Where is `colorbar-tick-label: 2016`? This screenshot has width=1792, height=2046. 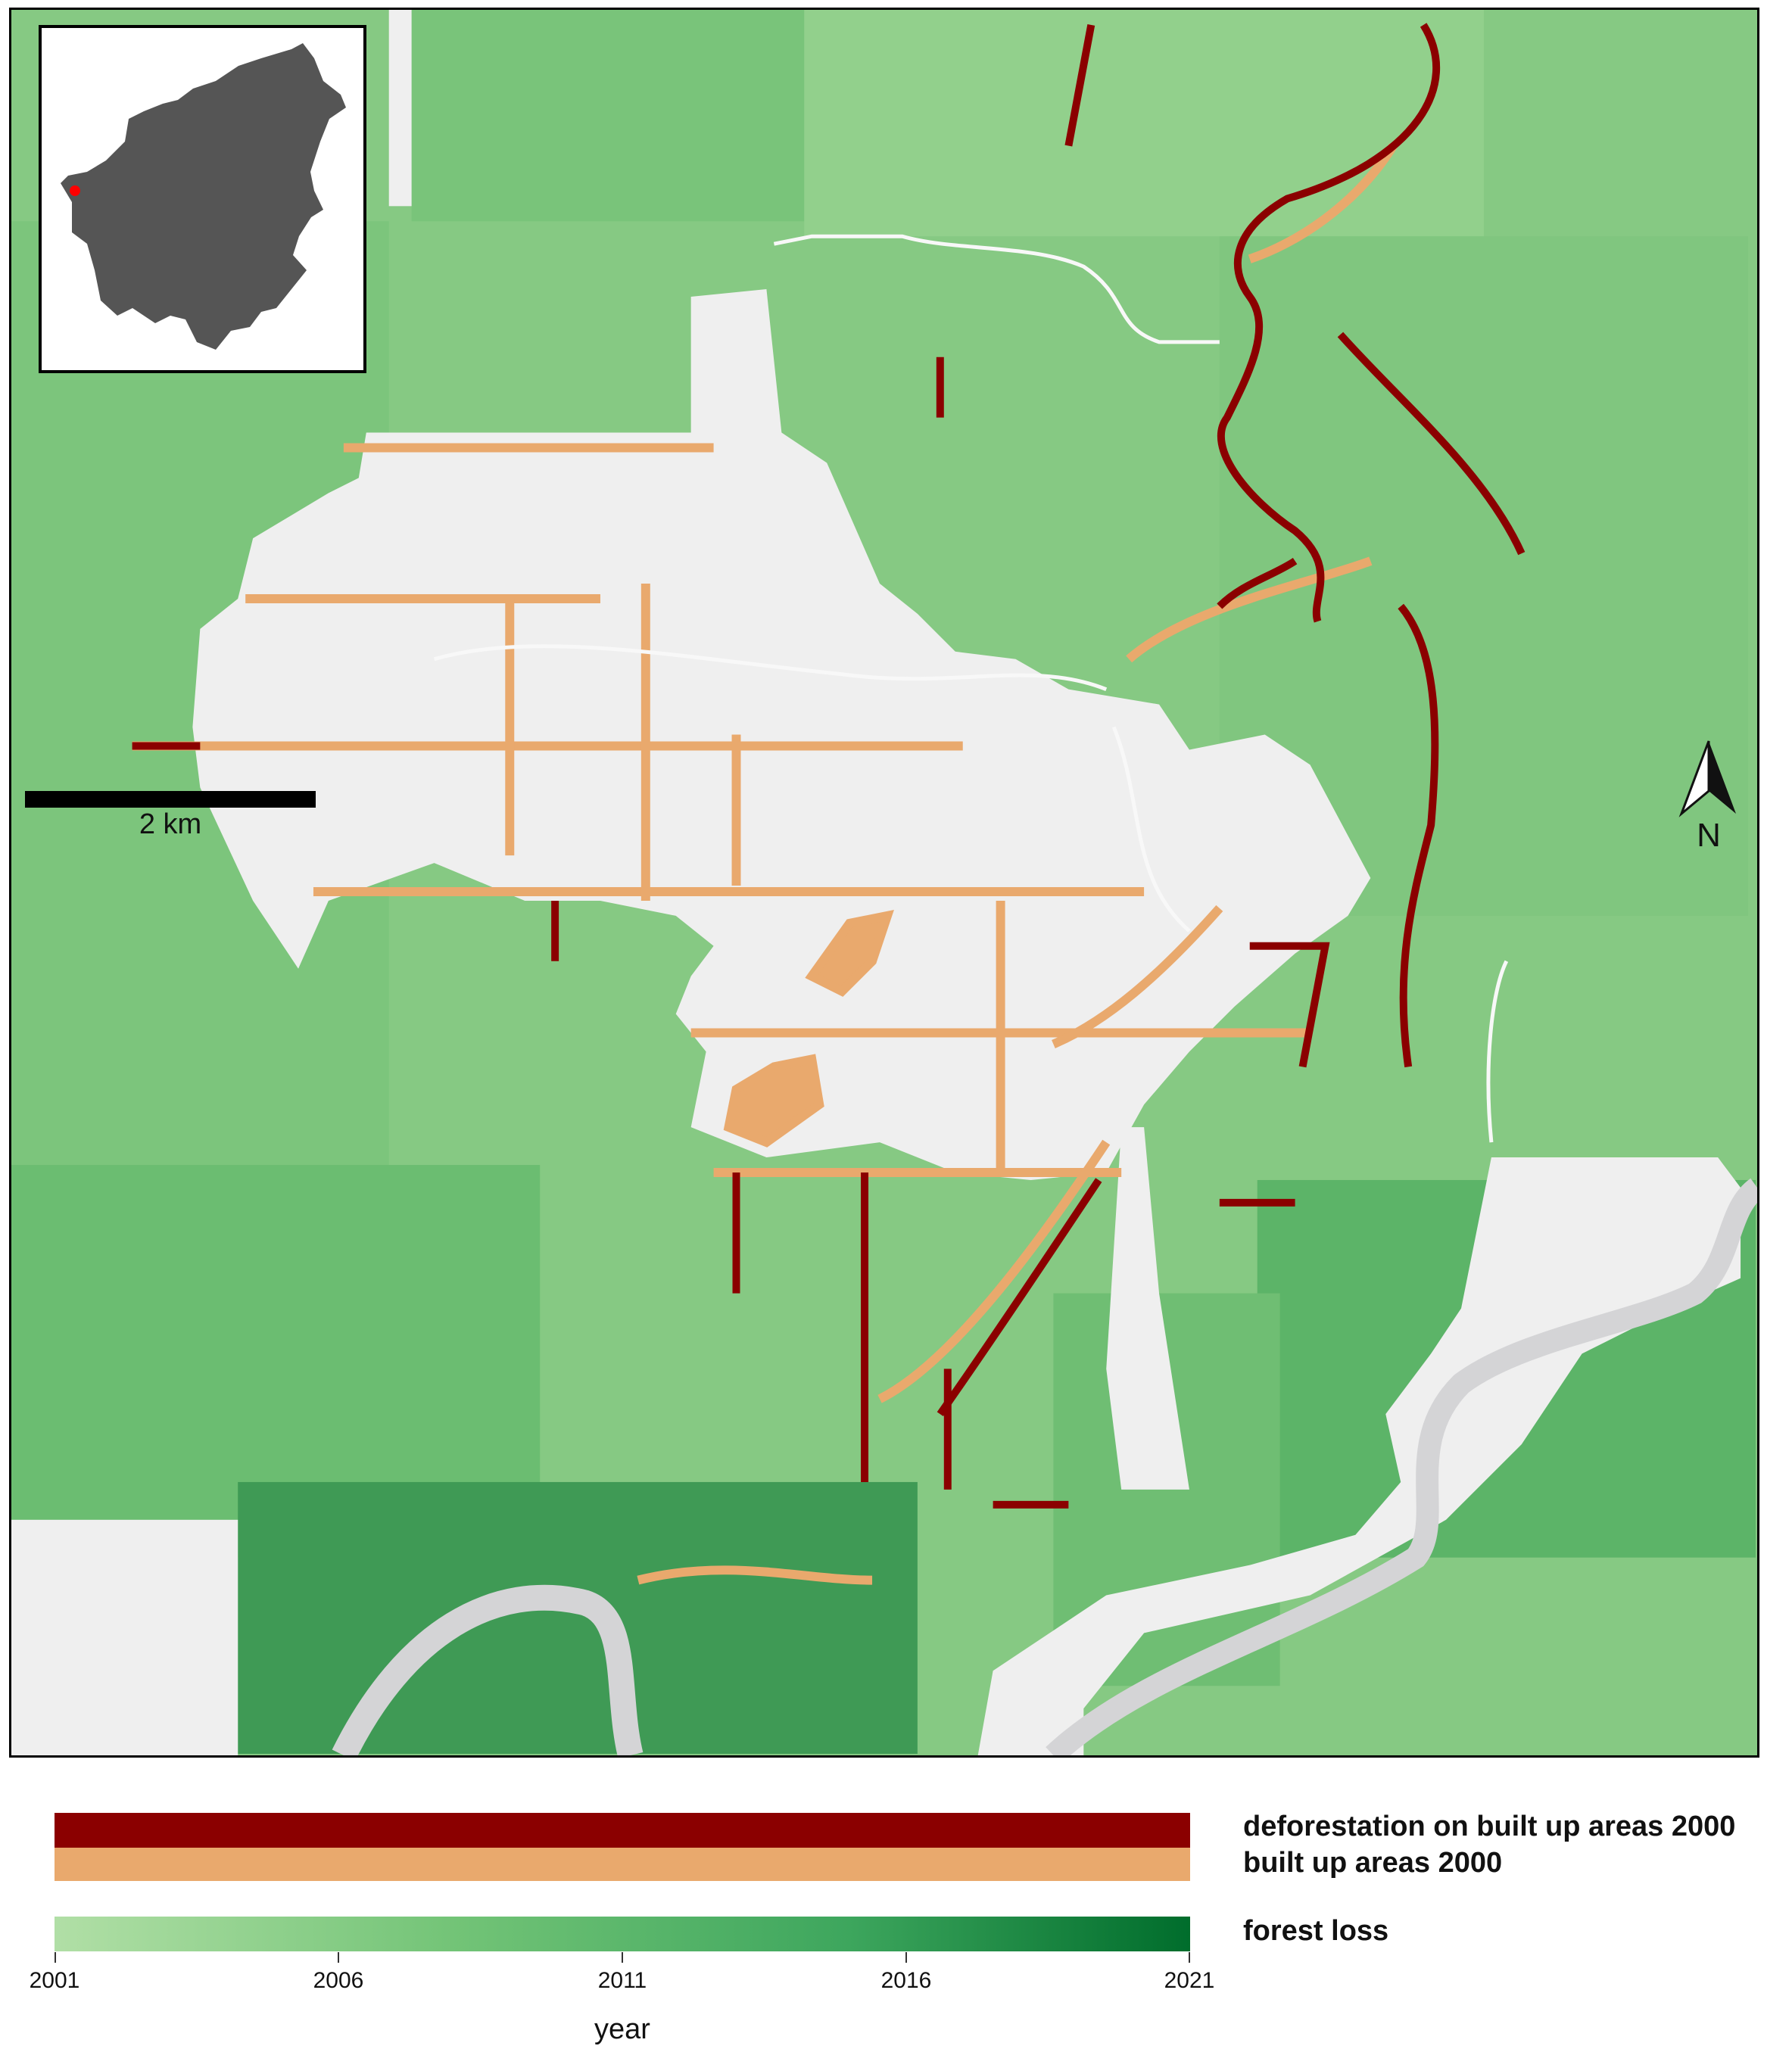
colorbar-tick-label: 2016 is located at coordinates (906, 1980).